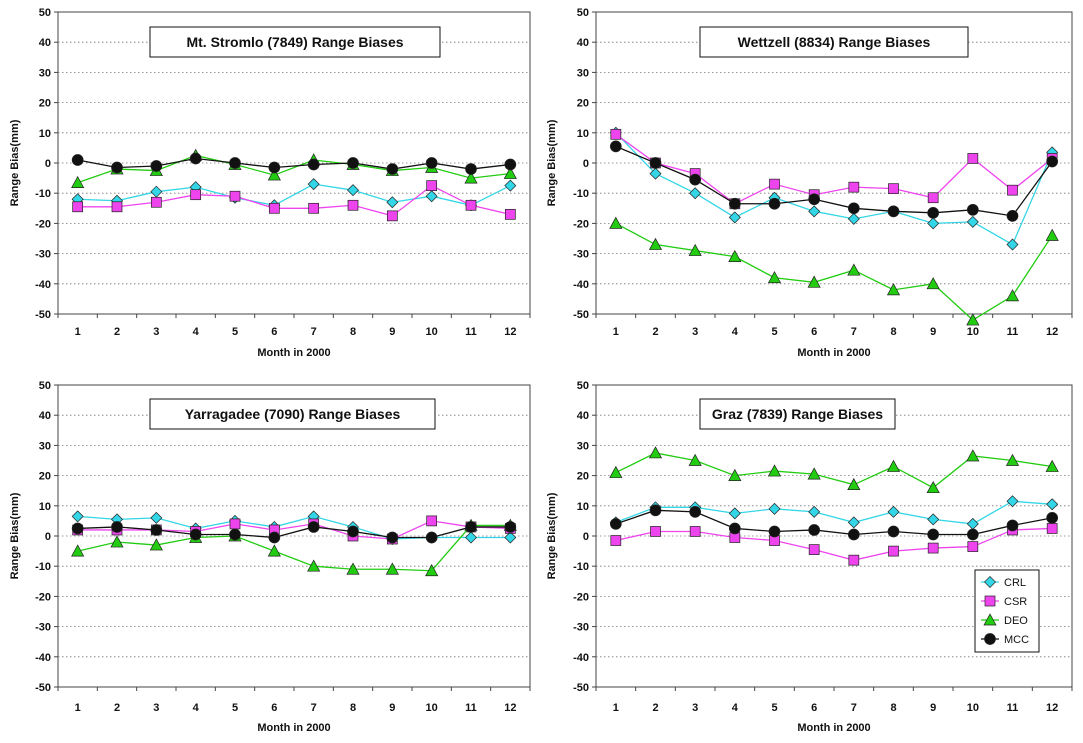 This screenshot has height=743, width=1083. What do you see at coordinates (45, 507) in the screenshot?
I see `y-tick-label: 10` at bounding box center [45, 507].